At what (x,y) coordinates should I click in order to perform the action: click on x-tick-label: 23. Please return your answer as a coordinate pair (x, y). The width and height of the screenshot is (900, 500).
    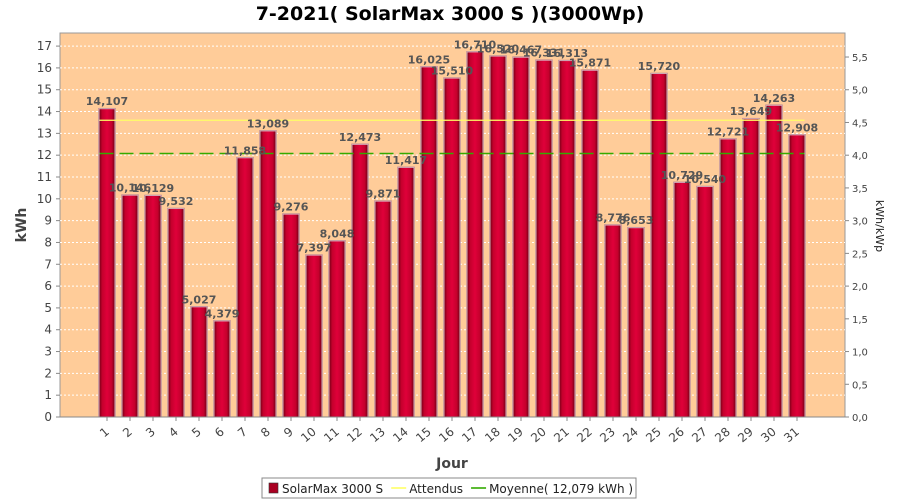
    Looking at the image, I should click on (607, 435).